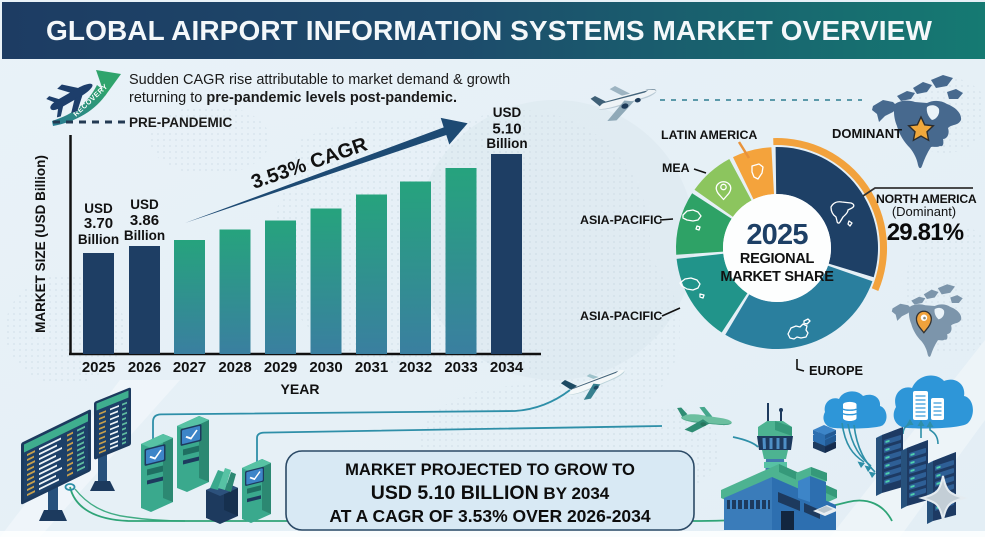 This screenshot has width=985, height=537. What do you see at coordinates (490, 469) in the screenshot?
I see `svg-text: MARKET PROJECTED TO GROW TO` at bounding box center [490, 469].